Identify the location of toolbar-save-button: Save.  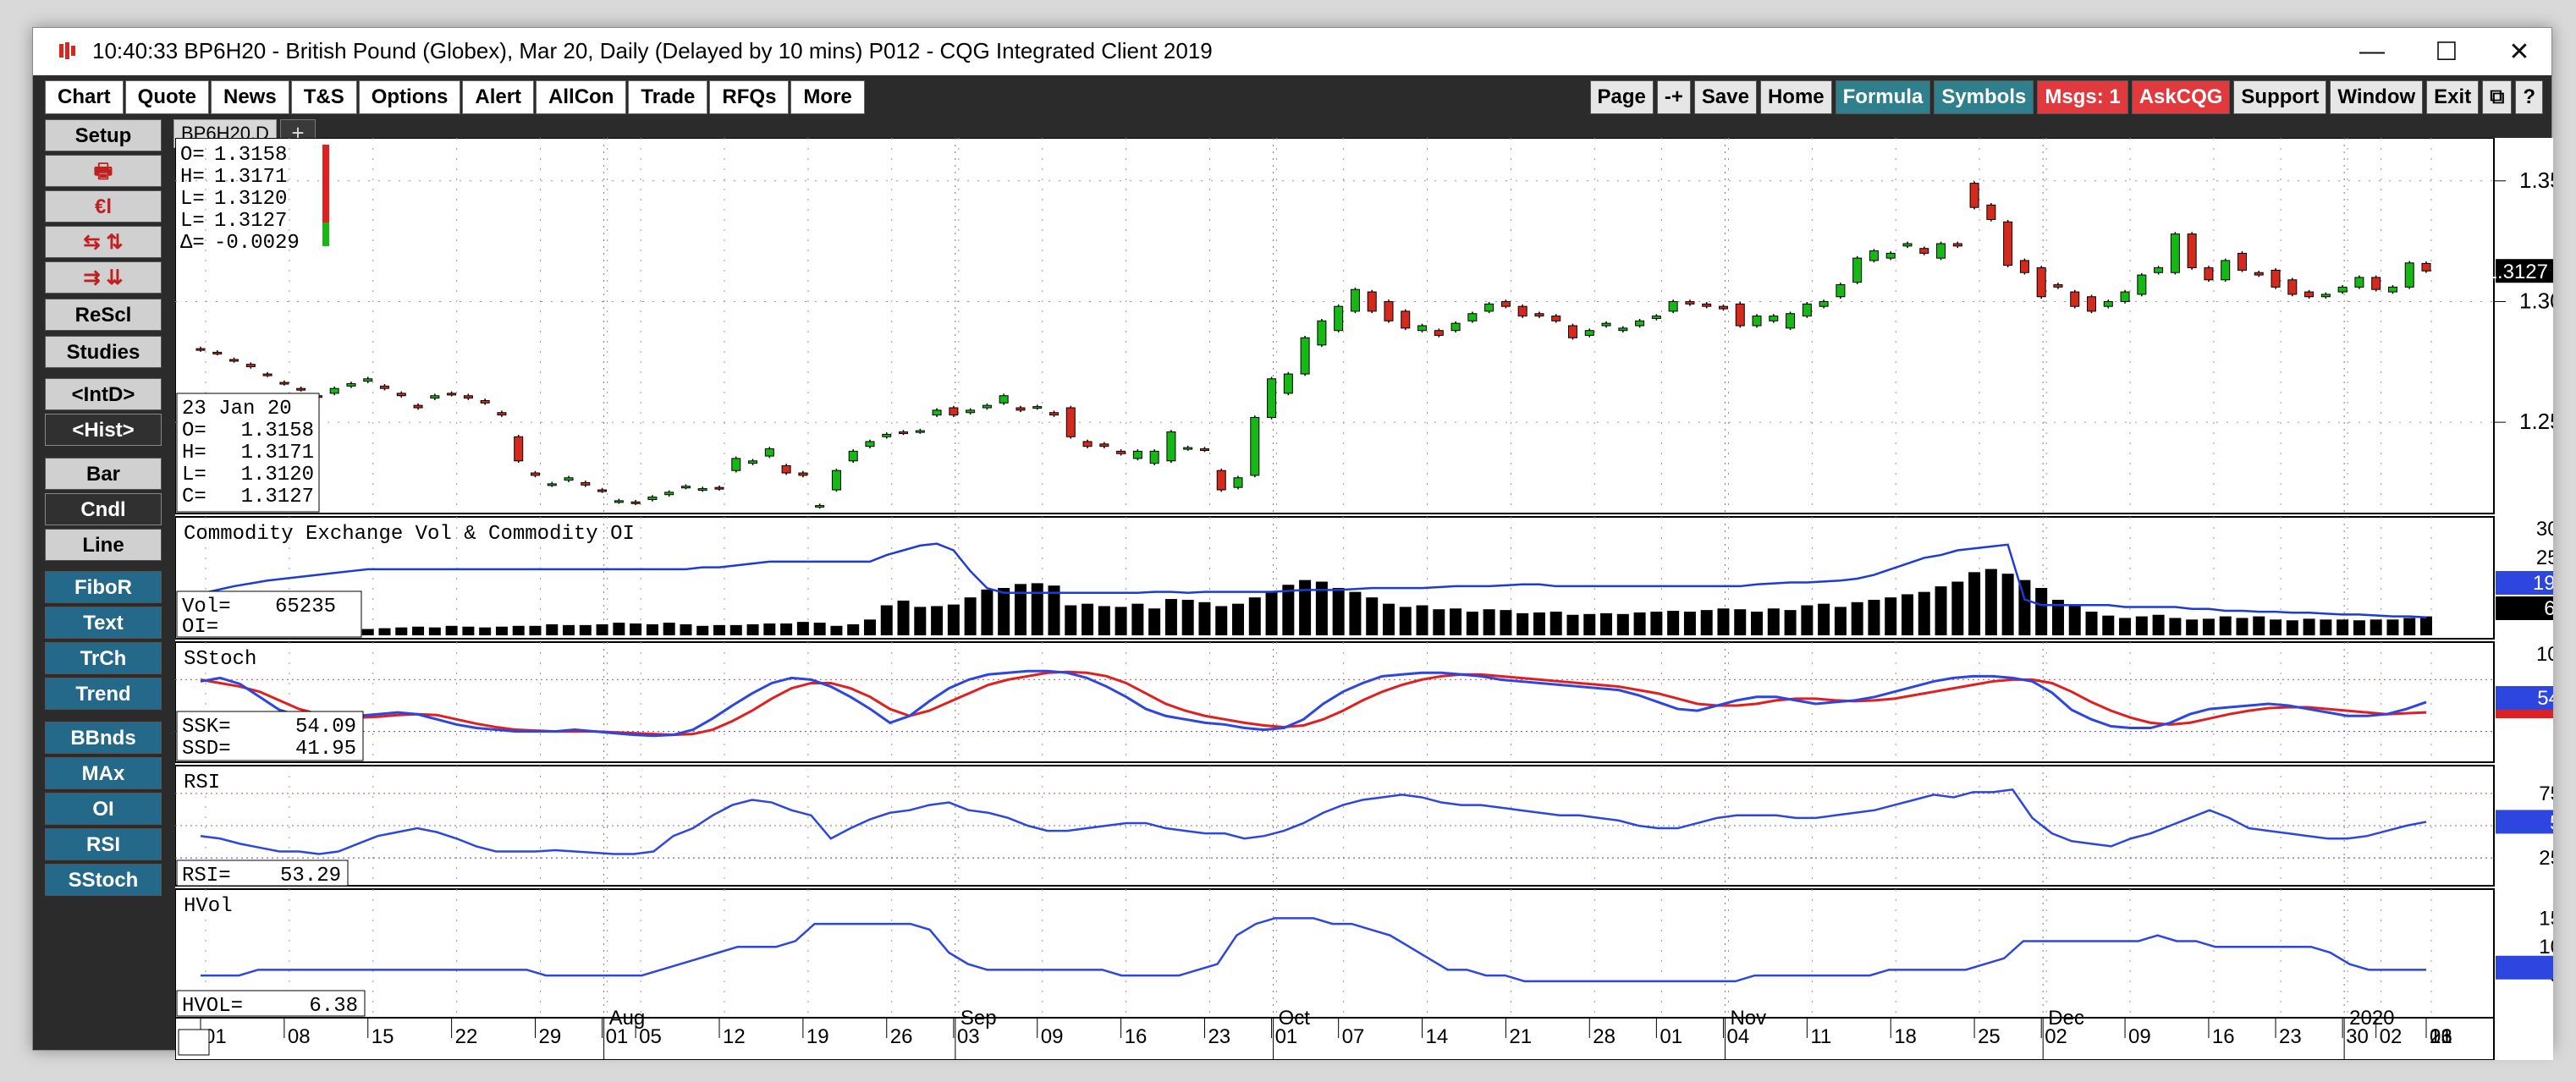
(1725, 97).